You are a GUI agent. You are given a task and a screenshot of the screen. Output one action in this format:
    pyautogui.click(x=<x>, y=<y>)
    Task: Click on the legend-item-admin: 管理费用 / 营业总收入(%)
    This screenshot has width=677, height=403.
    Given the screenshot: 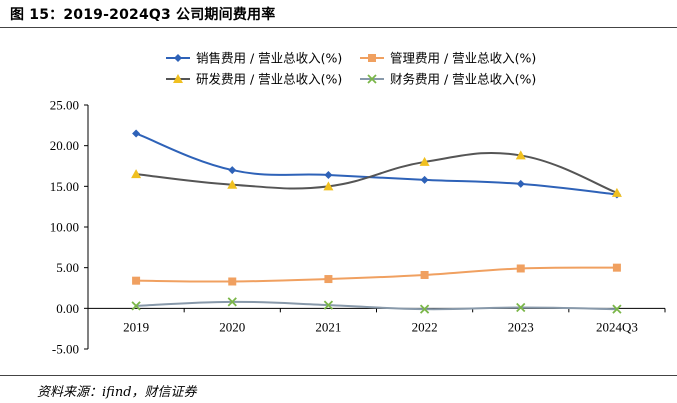 What is the action you would take?
    pyautogui.click(x=448, y=58)
    